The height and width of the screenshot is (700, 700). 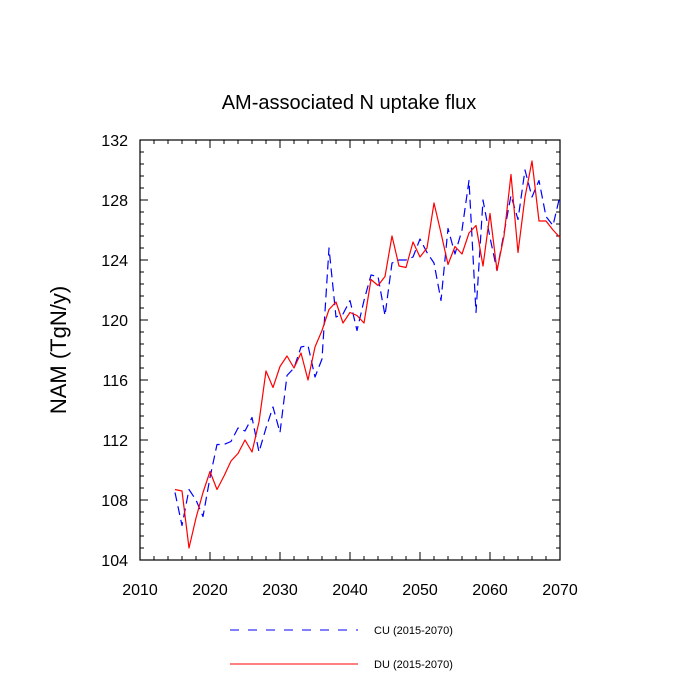 I want to click on y-tick-label: 104, so click(x=114, y=561).